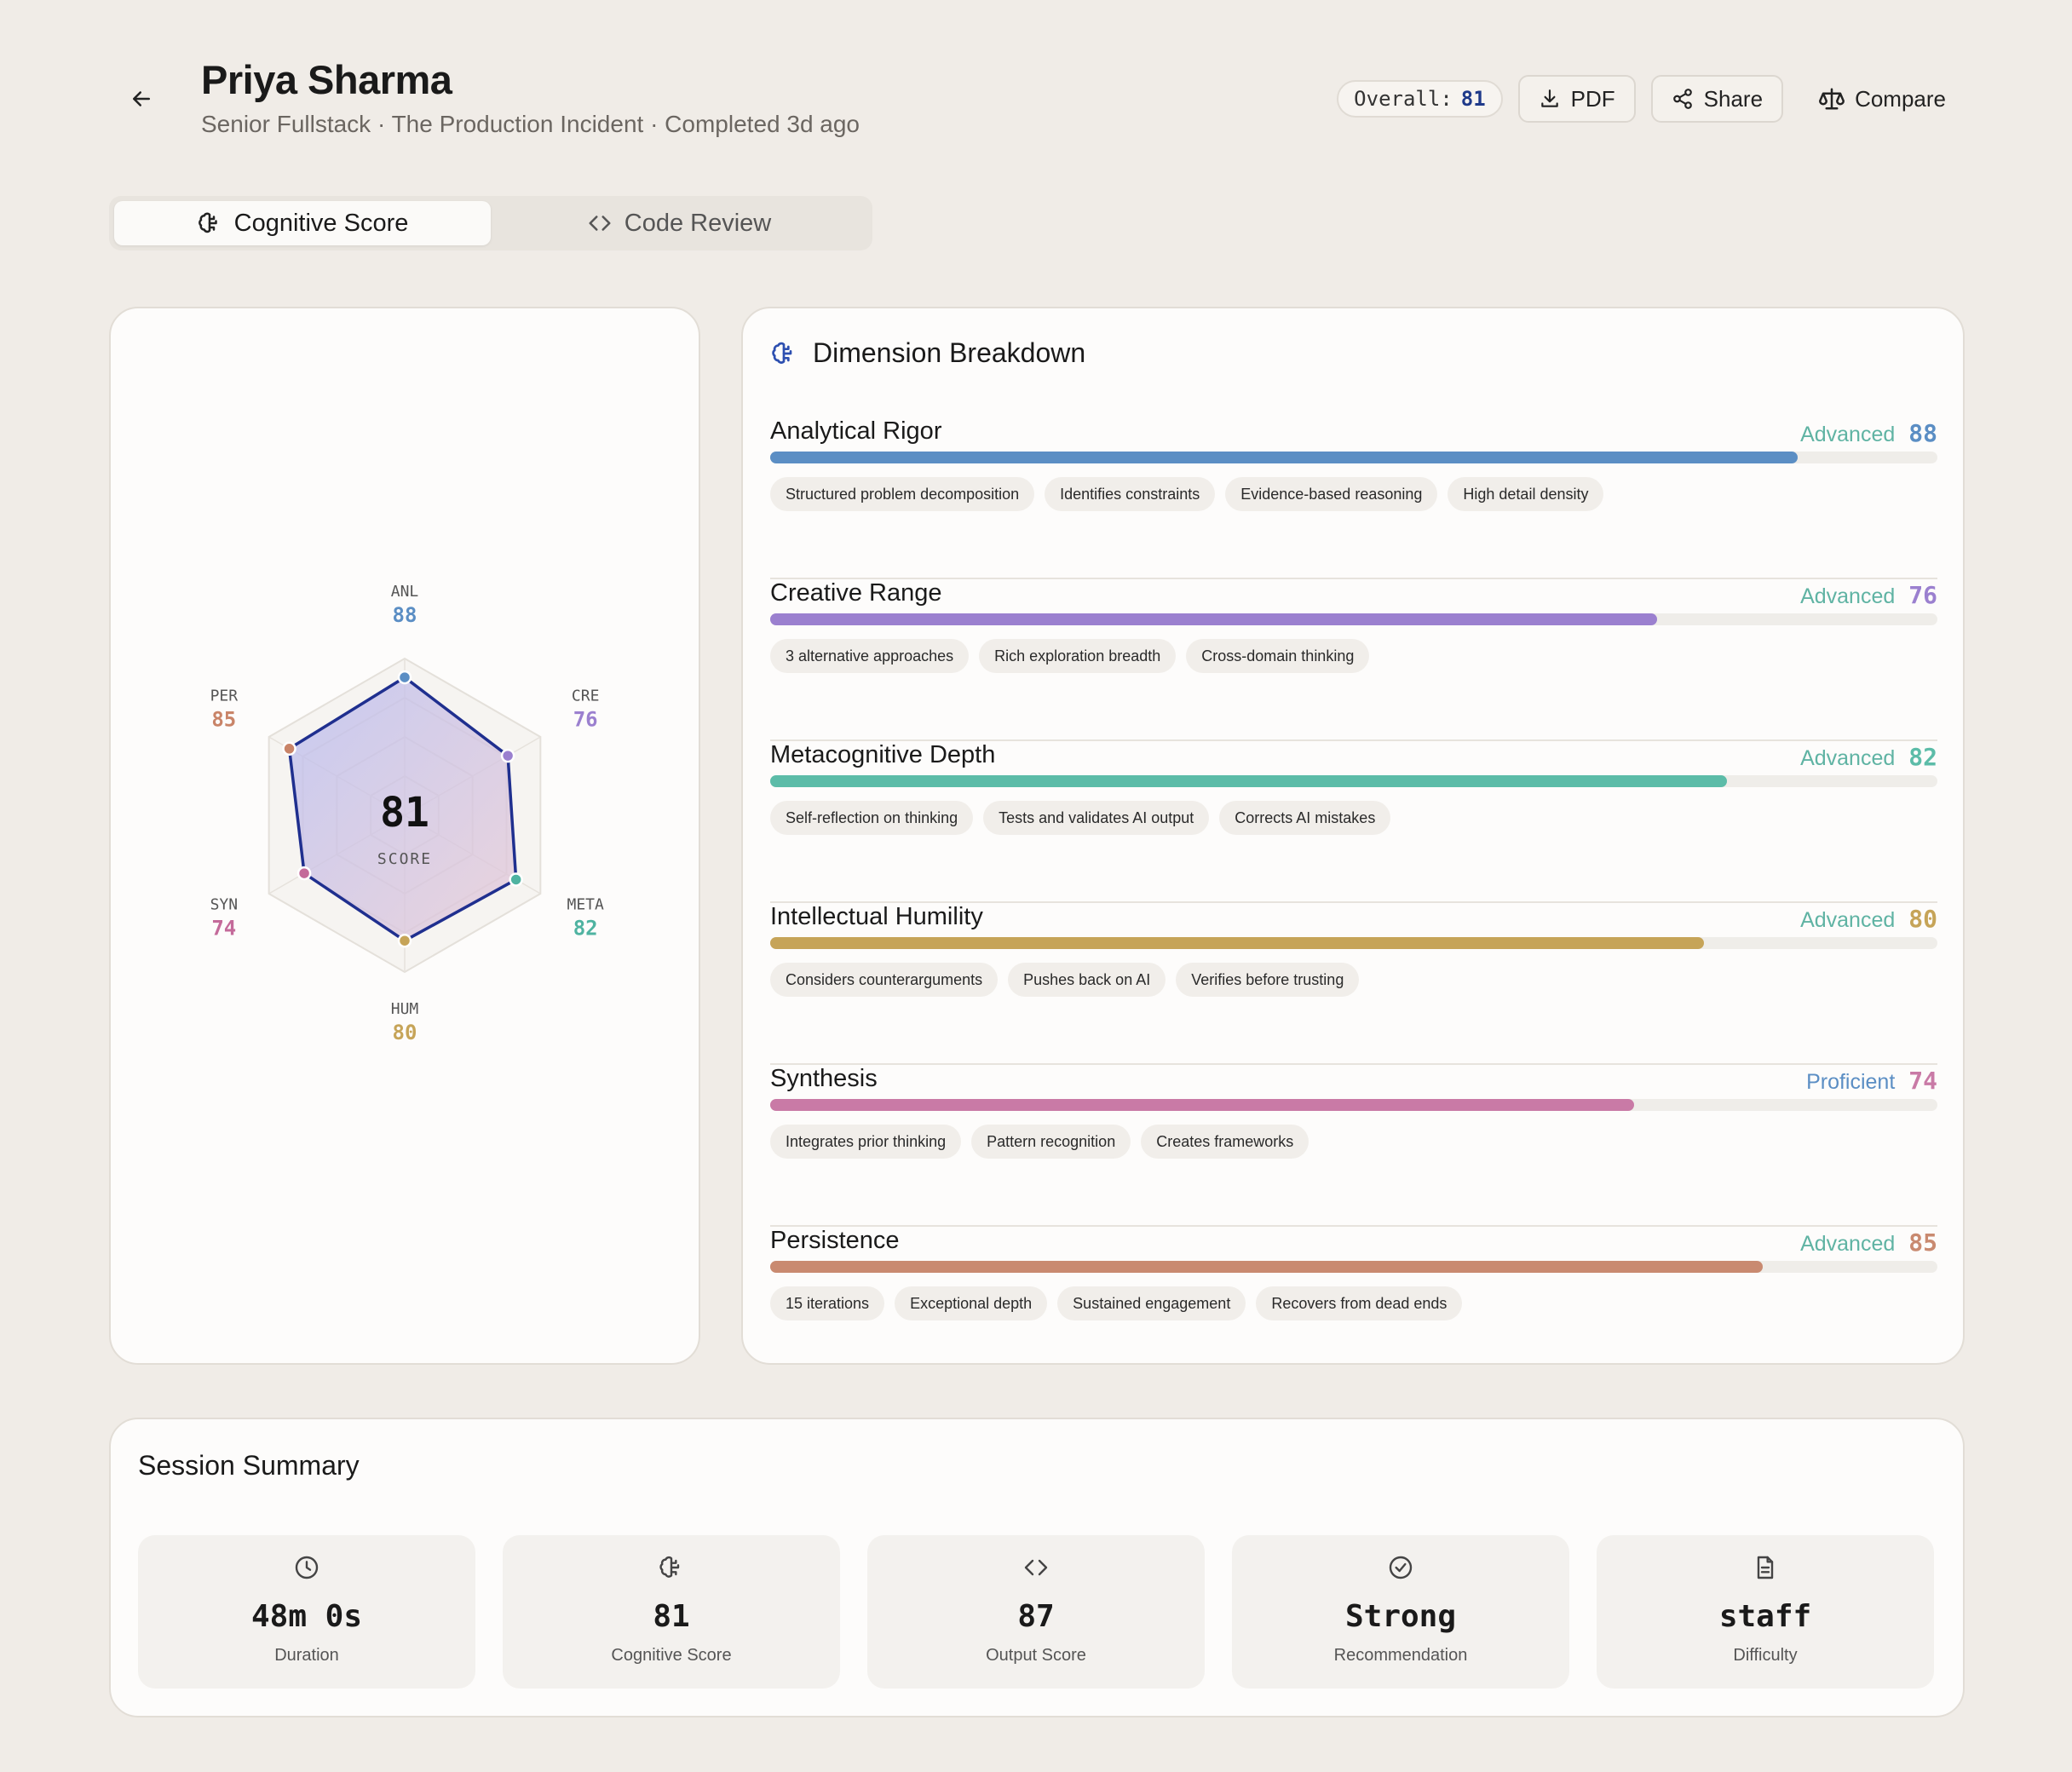 Image resolution: width=2072 pixels, height=1772 pixels. I want to click on dimension-tag: 3 alternative approaches, so click(870, 656).